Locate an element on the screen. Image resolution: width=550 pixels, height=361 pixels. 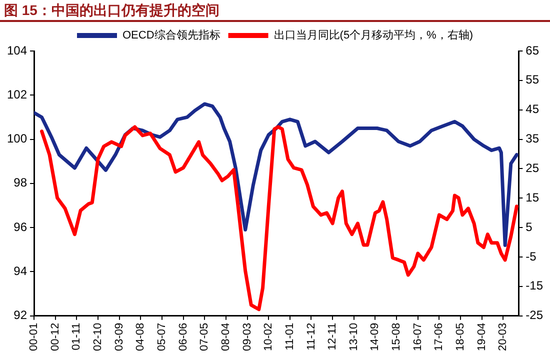
x-tick-label: 14-09 is located at coordinates (375, 337).